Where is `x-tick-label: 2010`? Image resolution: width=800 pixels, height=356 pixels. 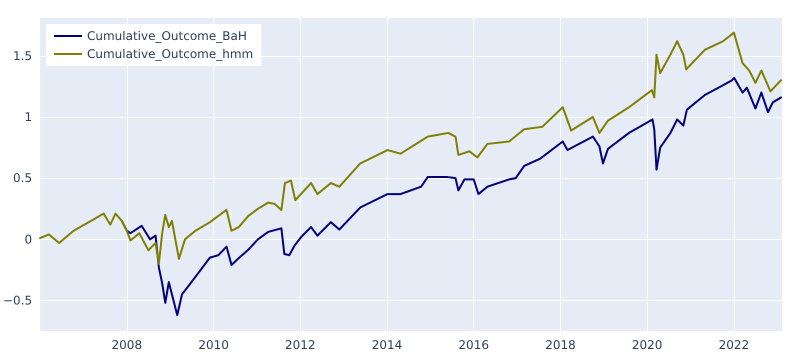
x-tick-label: 2010 is located at coordinates (213, 345).